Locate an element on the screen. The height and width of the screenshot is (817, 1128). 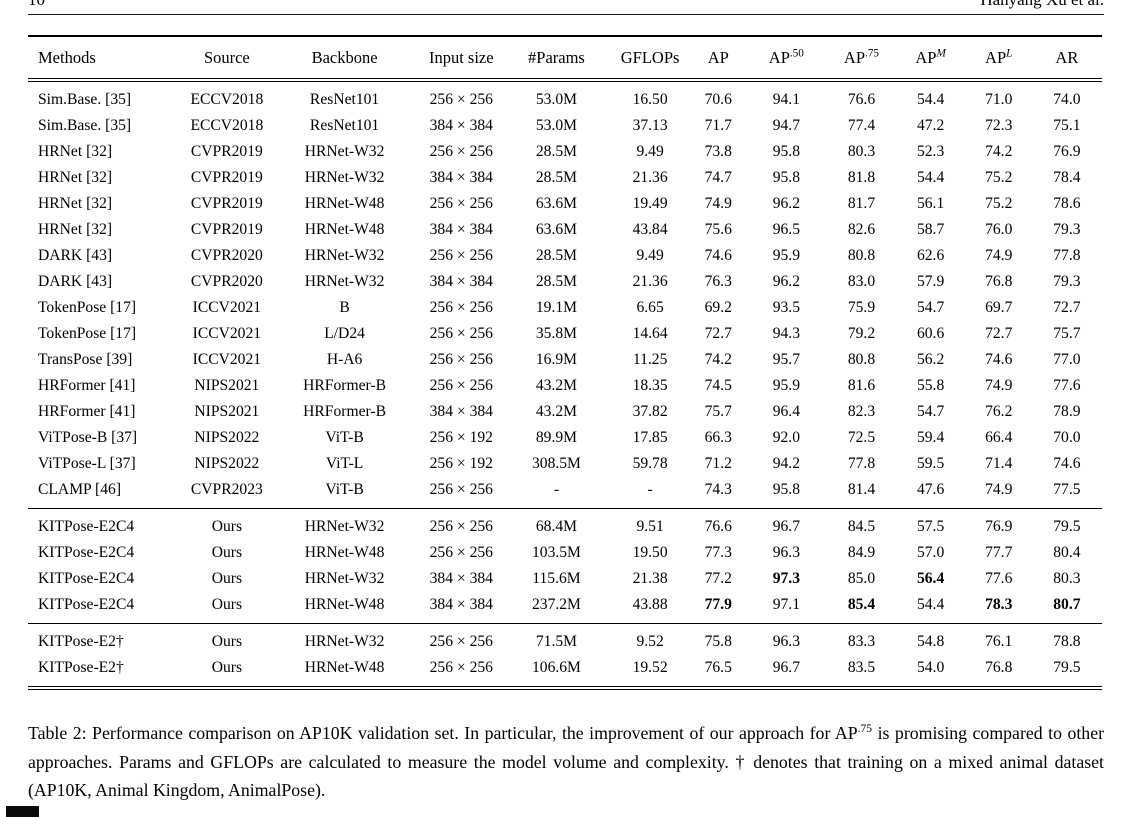
table-cell: 73.8 is located at coordinates (718, 151).